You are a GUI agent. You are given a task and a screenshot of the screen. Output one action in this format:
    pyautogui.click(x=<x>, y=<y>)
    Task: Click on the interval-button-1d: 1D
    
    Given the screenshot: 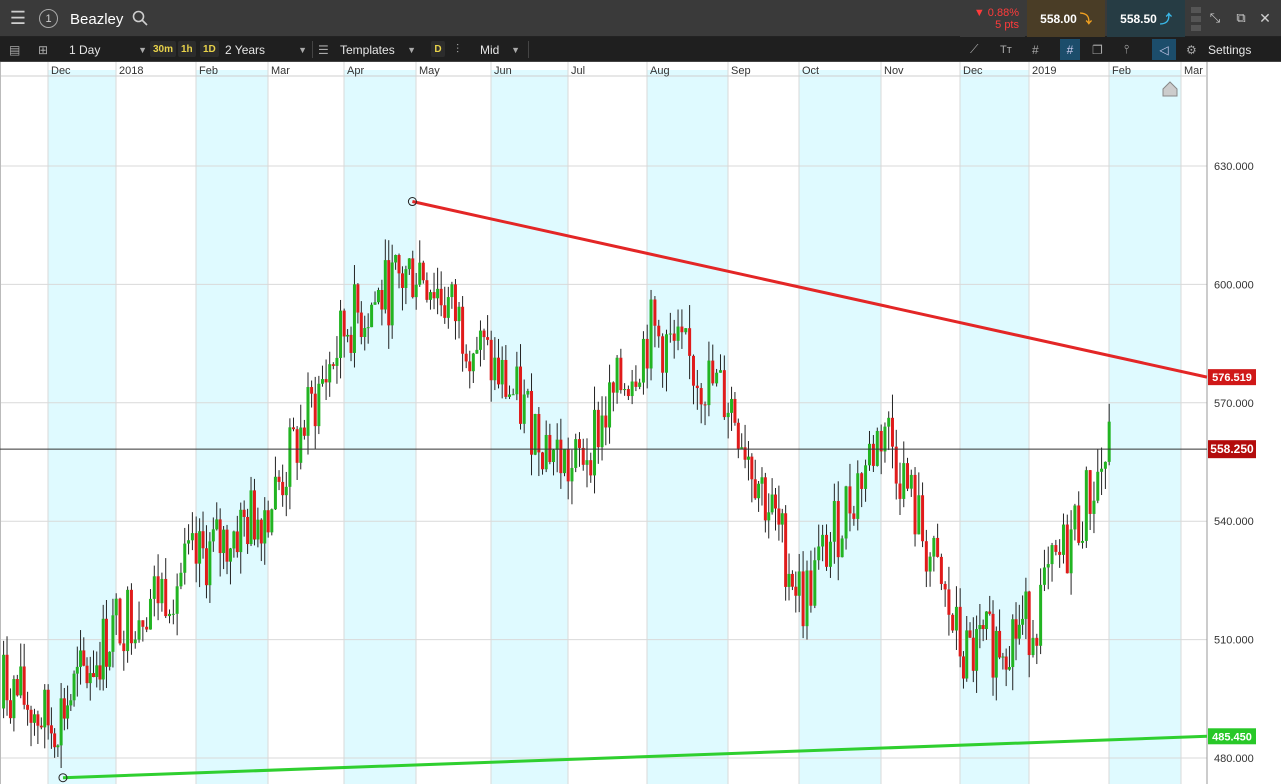 What is the action you would take?
    pyautogui.click(x=209, y=49)
    